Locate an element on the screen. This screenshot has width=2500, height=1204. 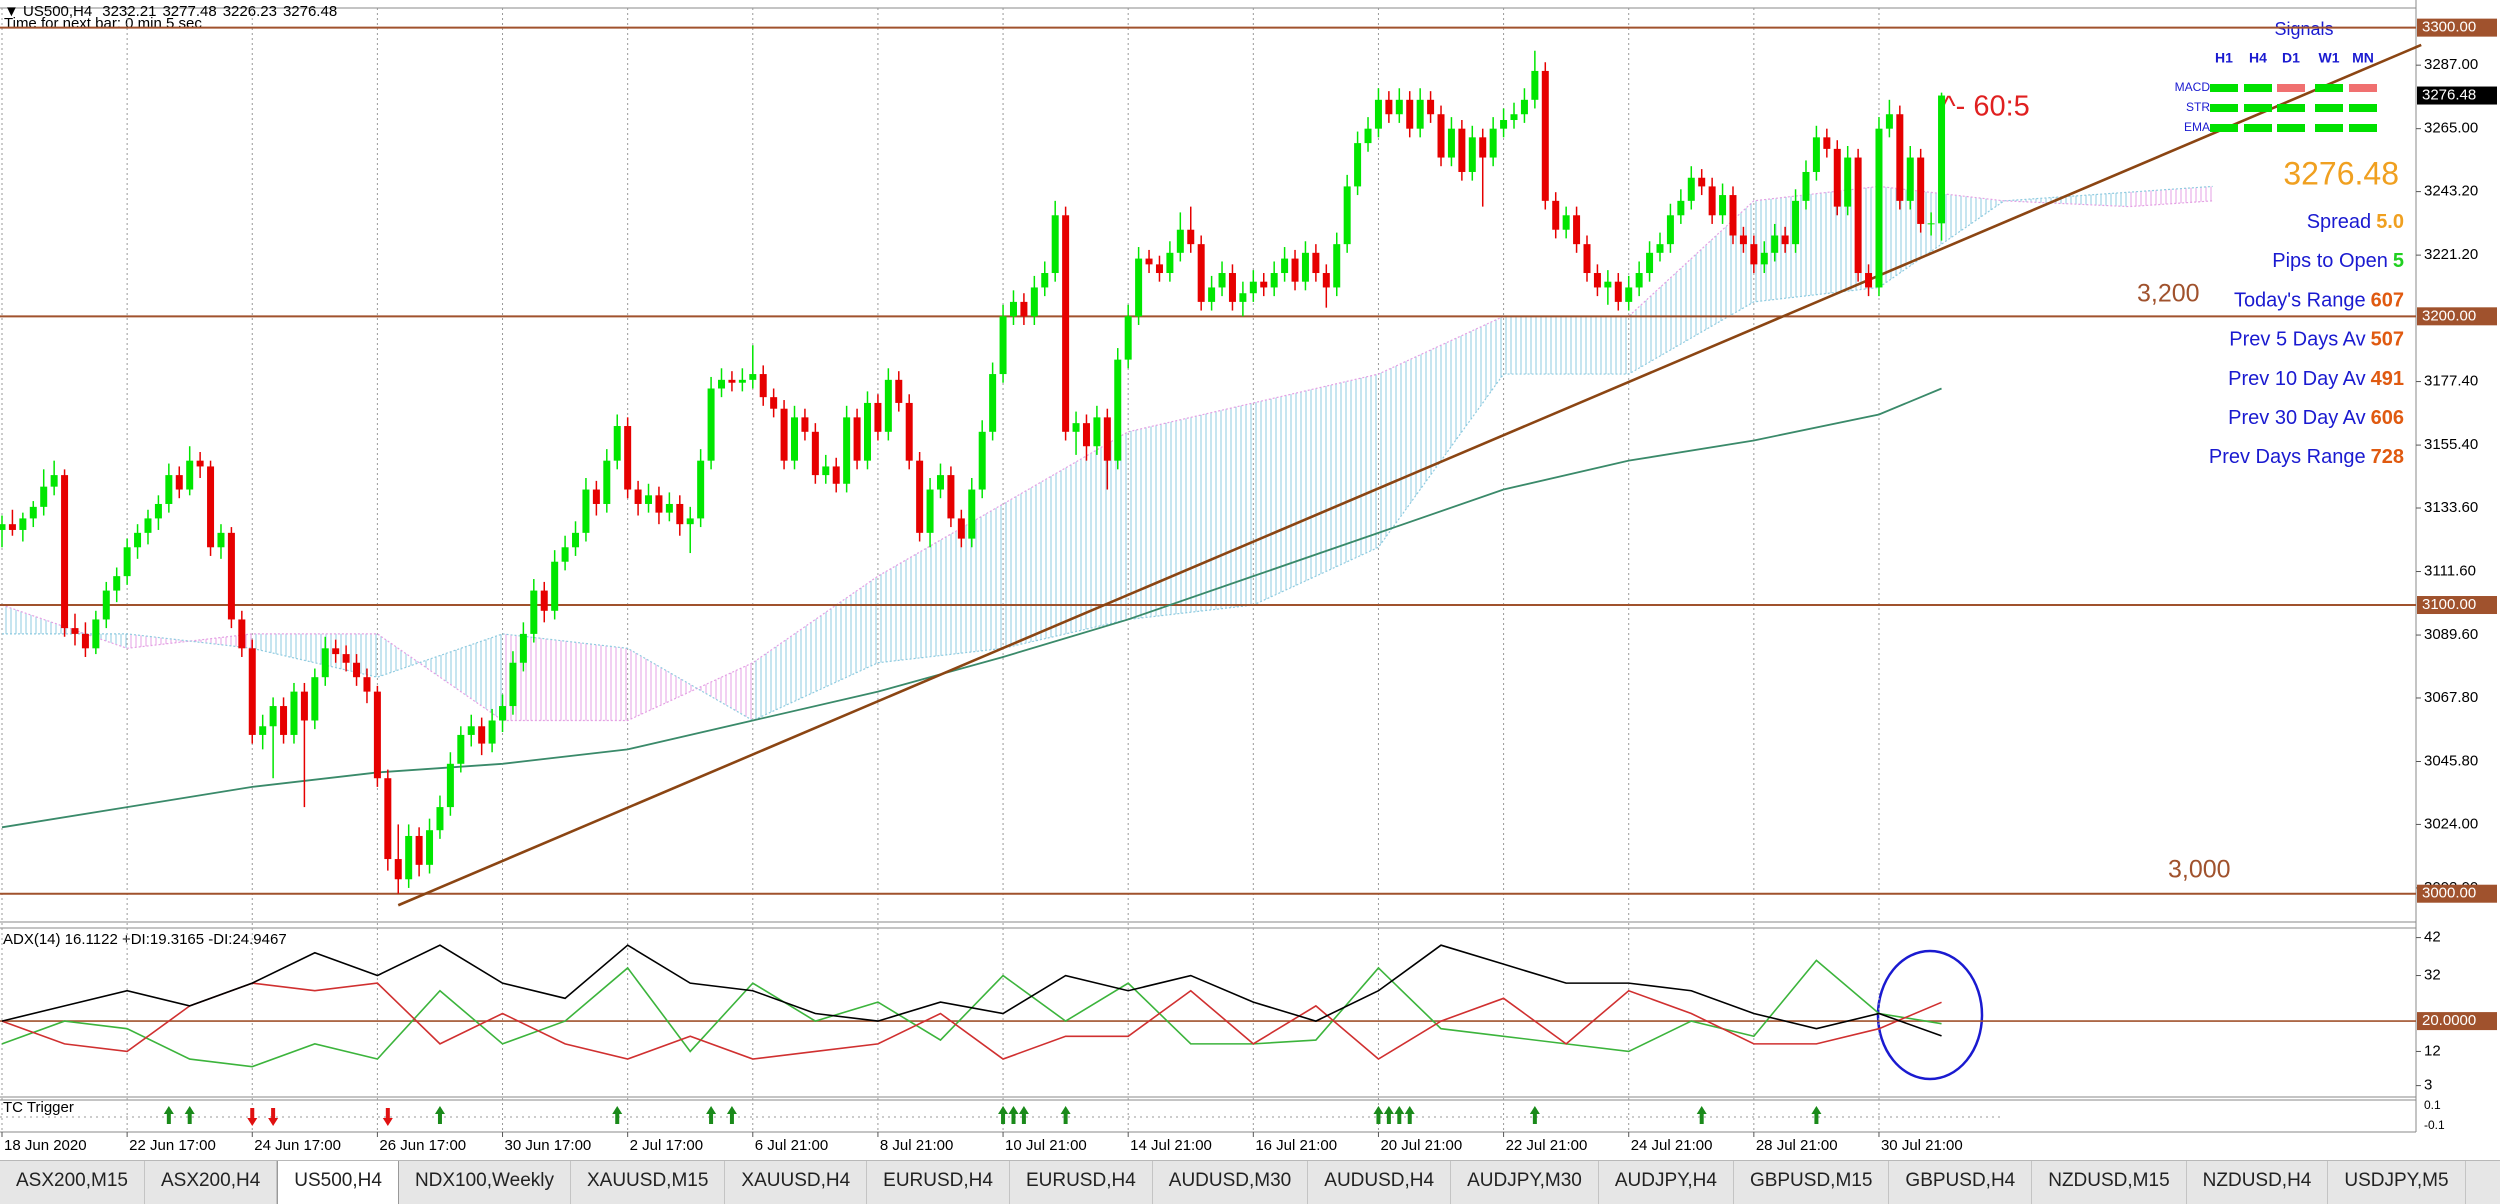
stat-value: 607 is located at coordinates (2387, 301).